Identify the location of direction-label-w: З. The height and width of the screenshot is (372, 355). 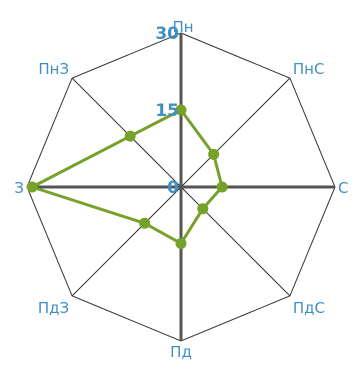
(19, 188).